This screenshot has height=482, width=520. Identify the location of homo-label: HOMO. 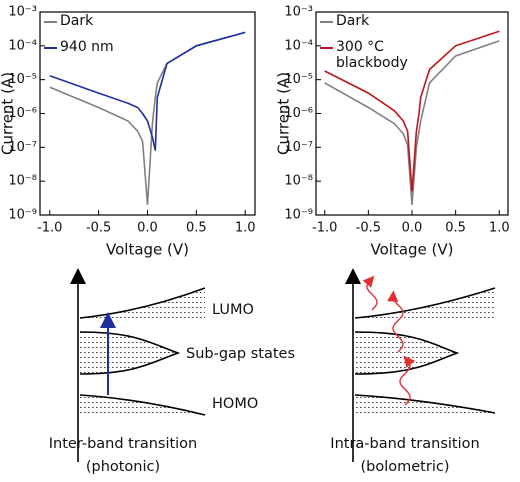
(235, 404).